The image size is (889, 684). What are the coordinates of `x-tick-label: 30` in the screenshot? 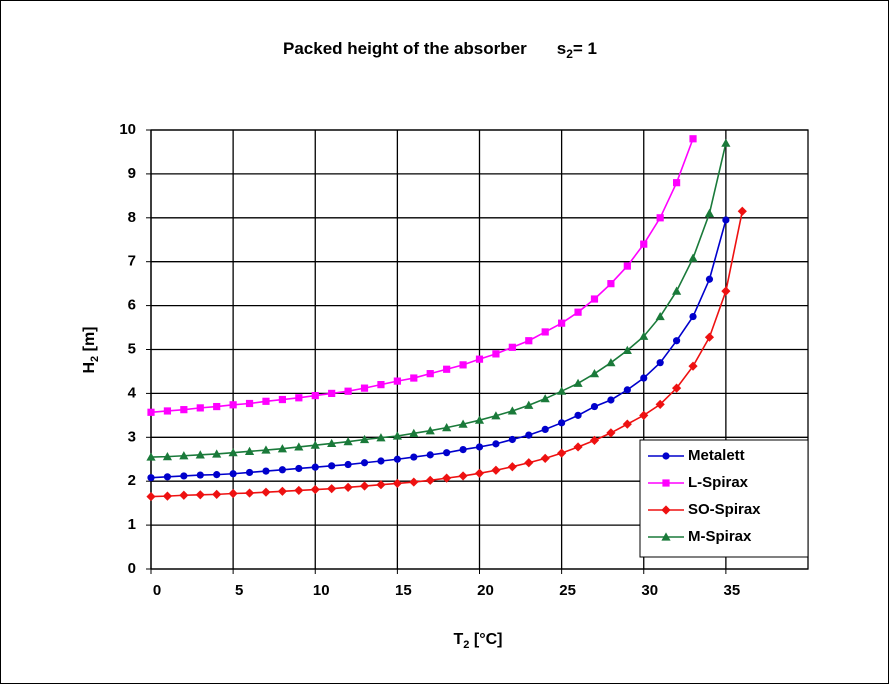 It's located at (649, 590).